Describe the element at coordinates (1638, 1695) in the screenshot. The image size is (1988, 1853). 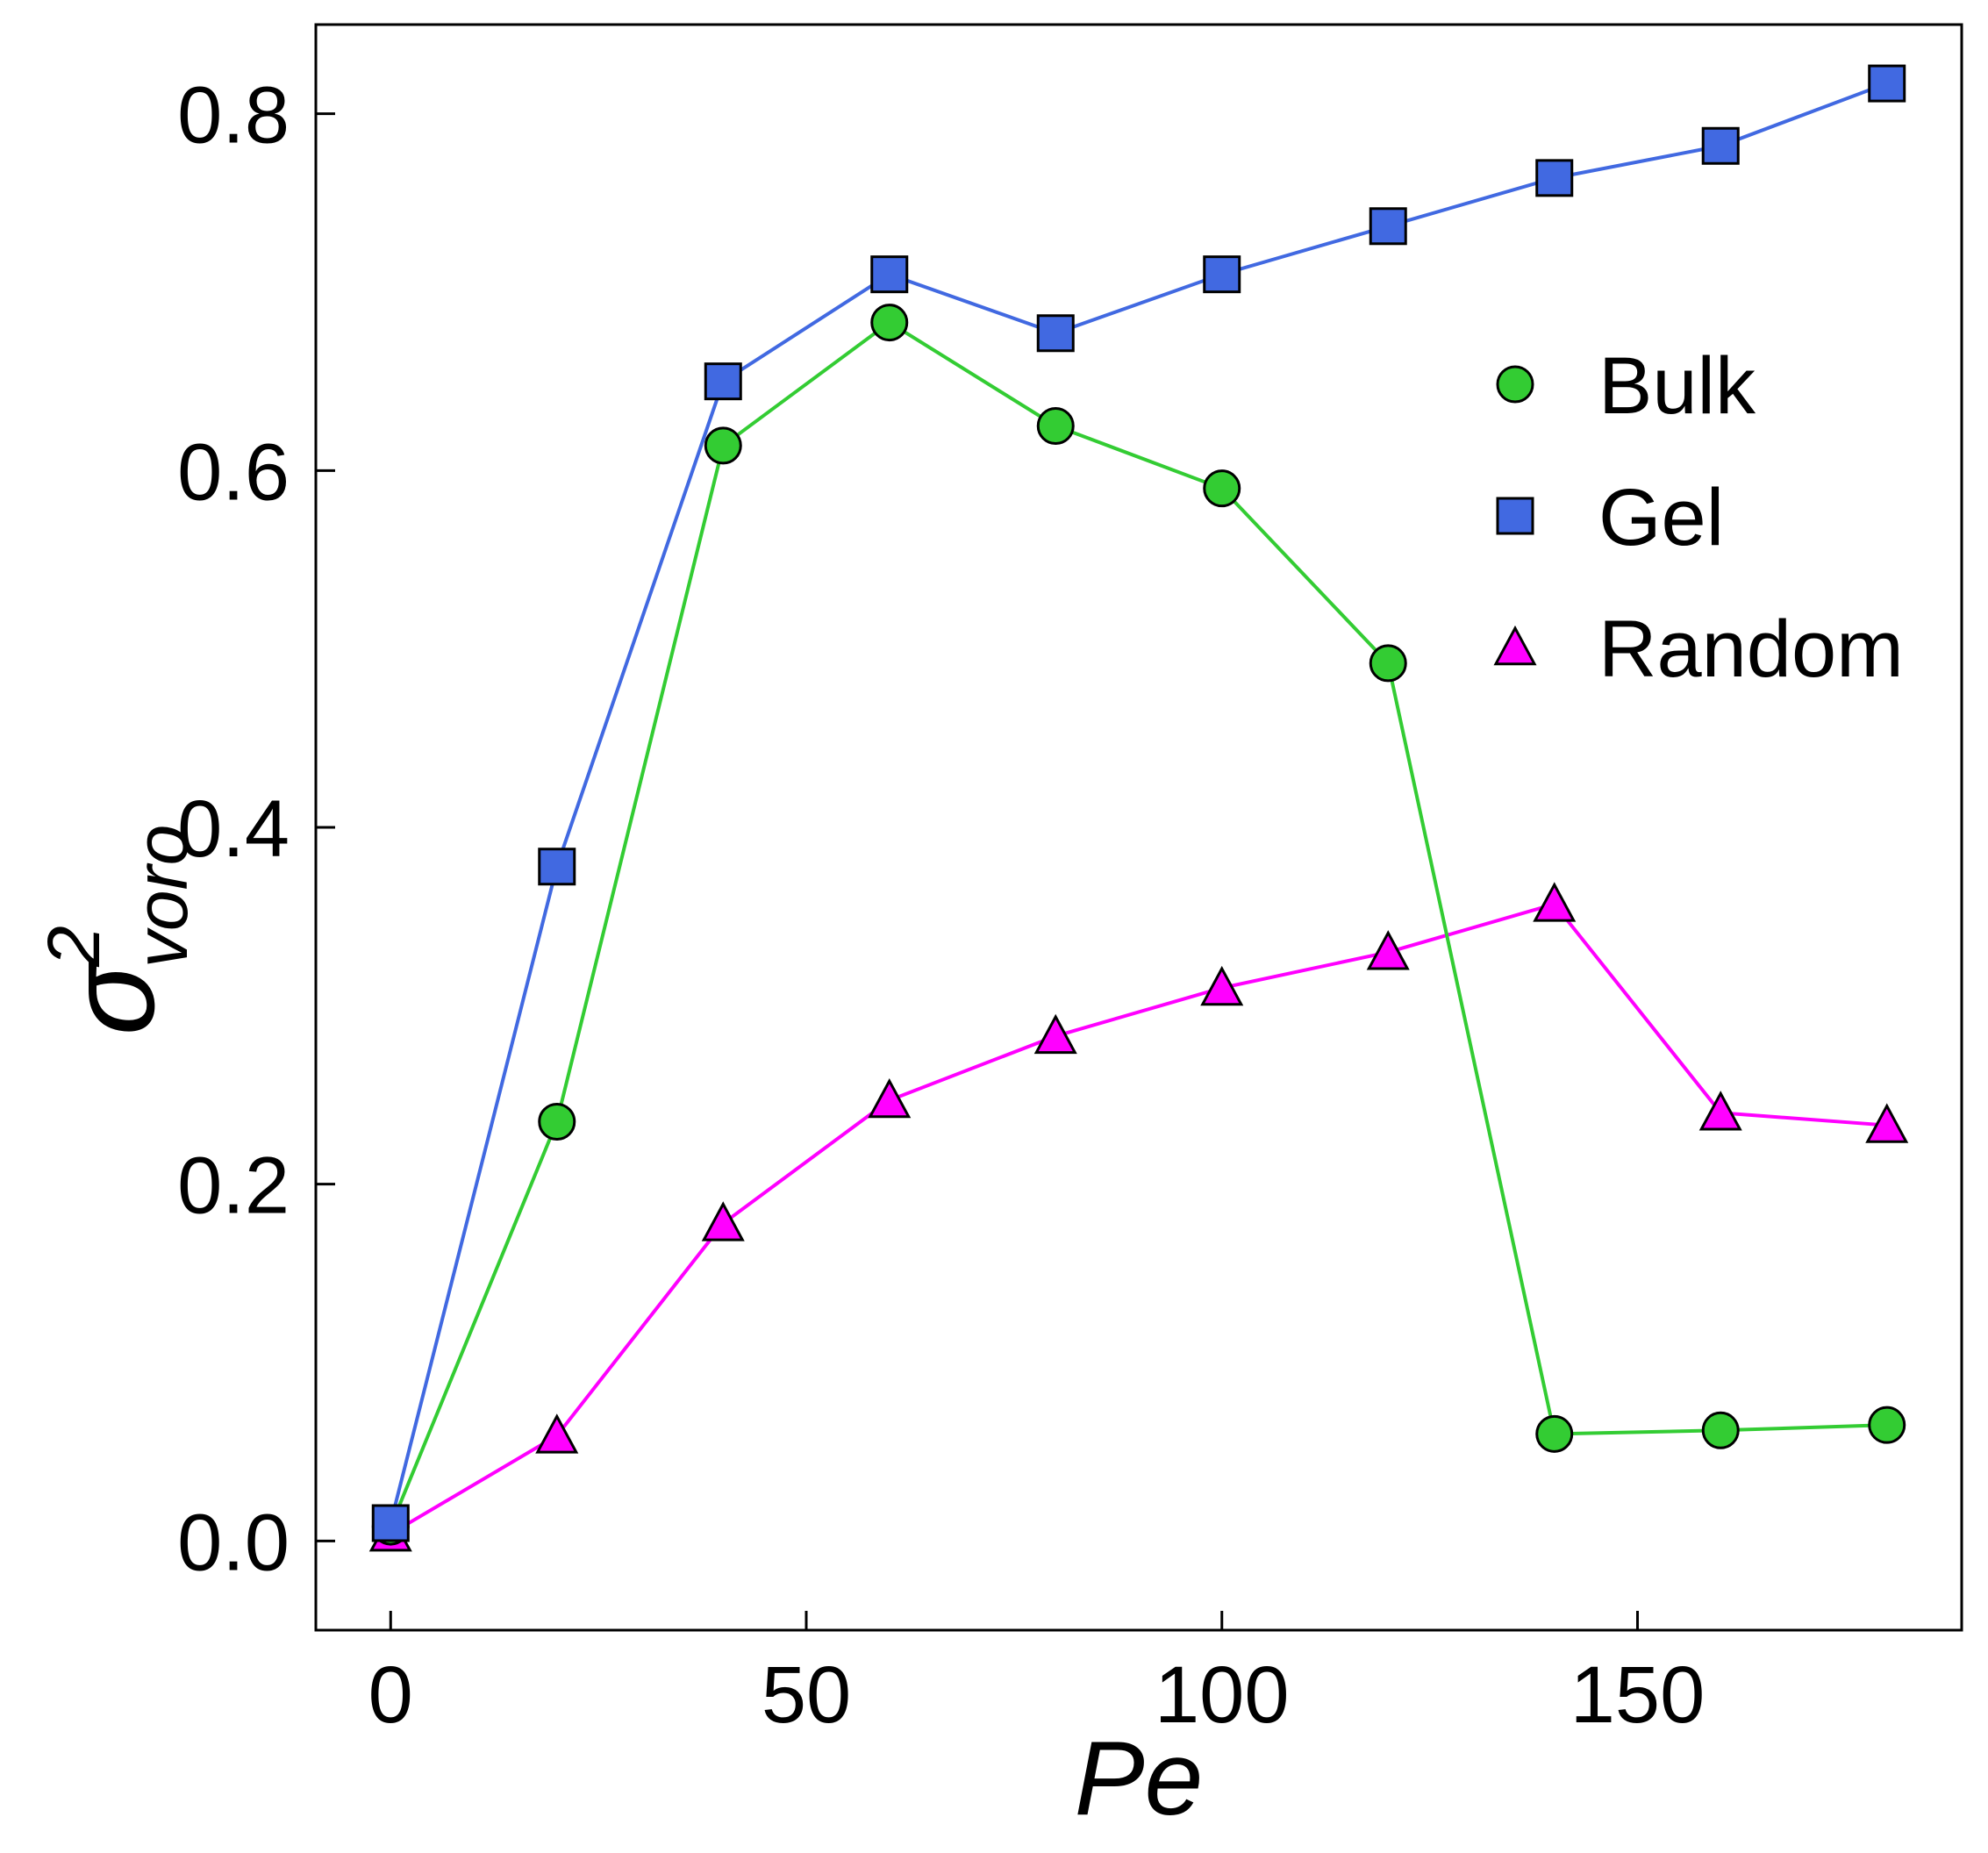
I see `x-tick-label: 150` at that location.